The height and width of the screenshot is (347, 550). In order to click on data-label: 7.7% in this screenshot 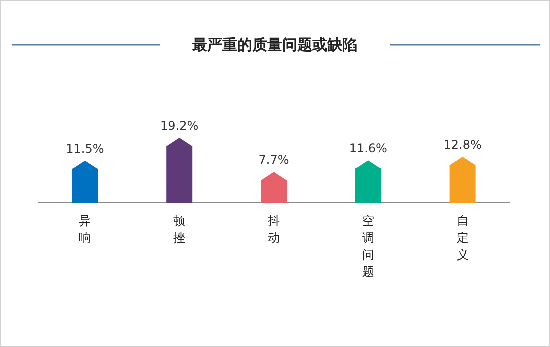, I will do `click(274, 160)`.